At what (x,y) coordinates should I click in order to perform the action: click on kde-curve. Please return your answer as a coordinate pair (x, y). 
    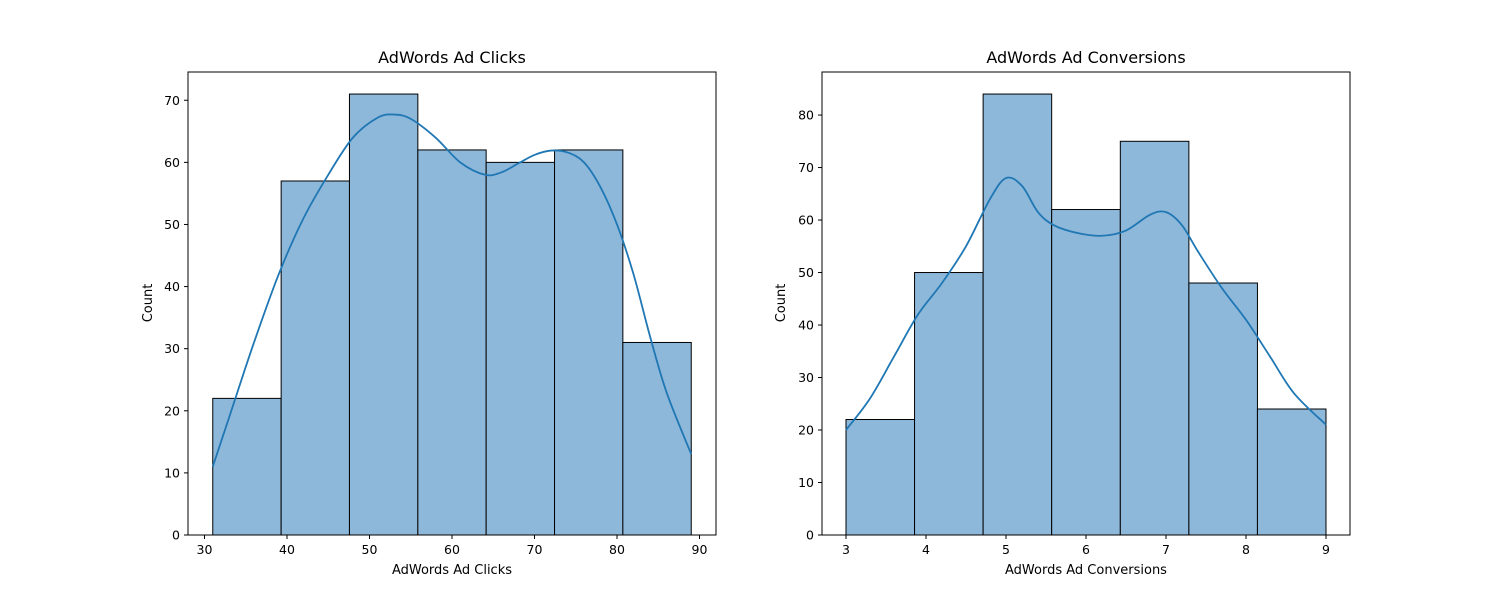
    Looking at the image, I should click on (1086, 303).